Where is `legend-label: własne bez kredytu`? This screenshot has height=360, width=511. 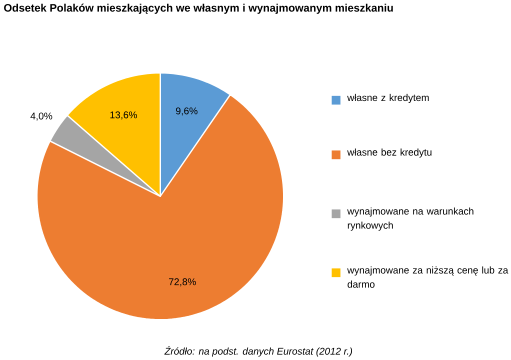 legend-label: własne bez kredytu is located at coordinates (389, 153).